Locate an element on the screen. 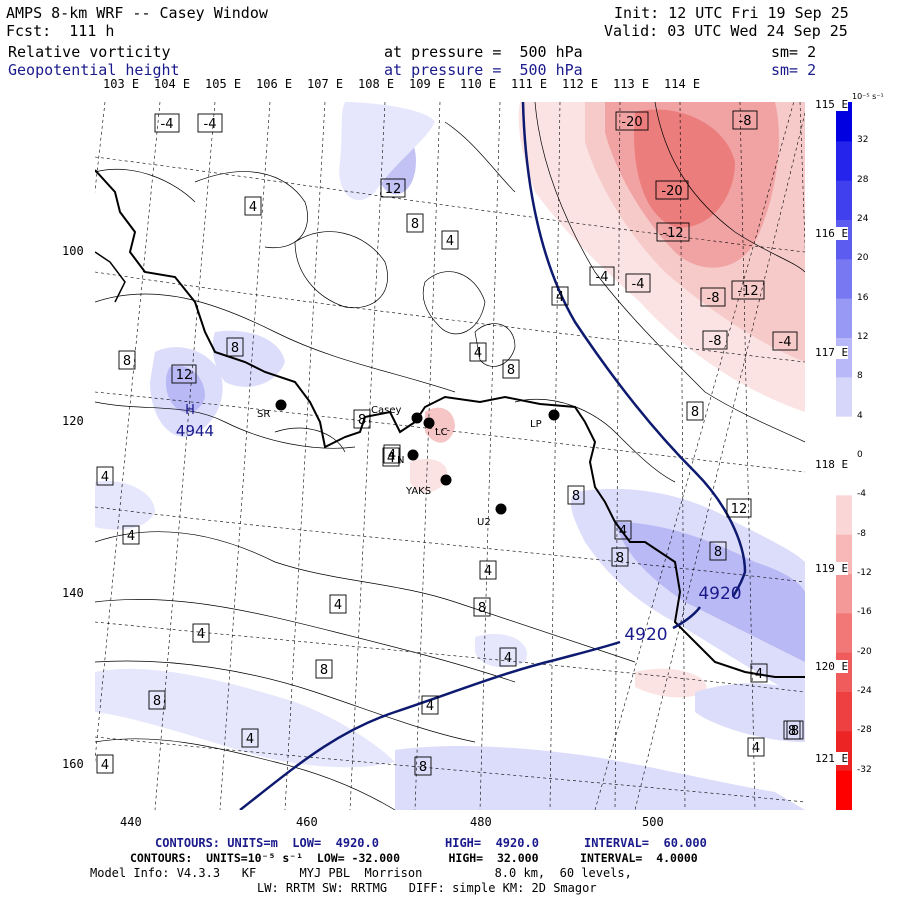 This screenshot has width=900, height=900. station-label: Casey is located at coordinates (386, 410).